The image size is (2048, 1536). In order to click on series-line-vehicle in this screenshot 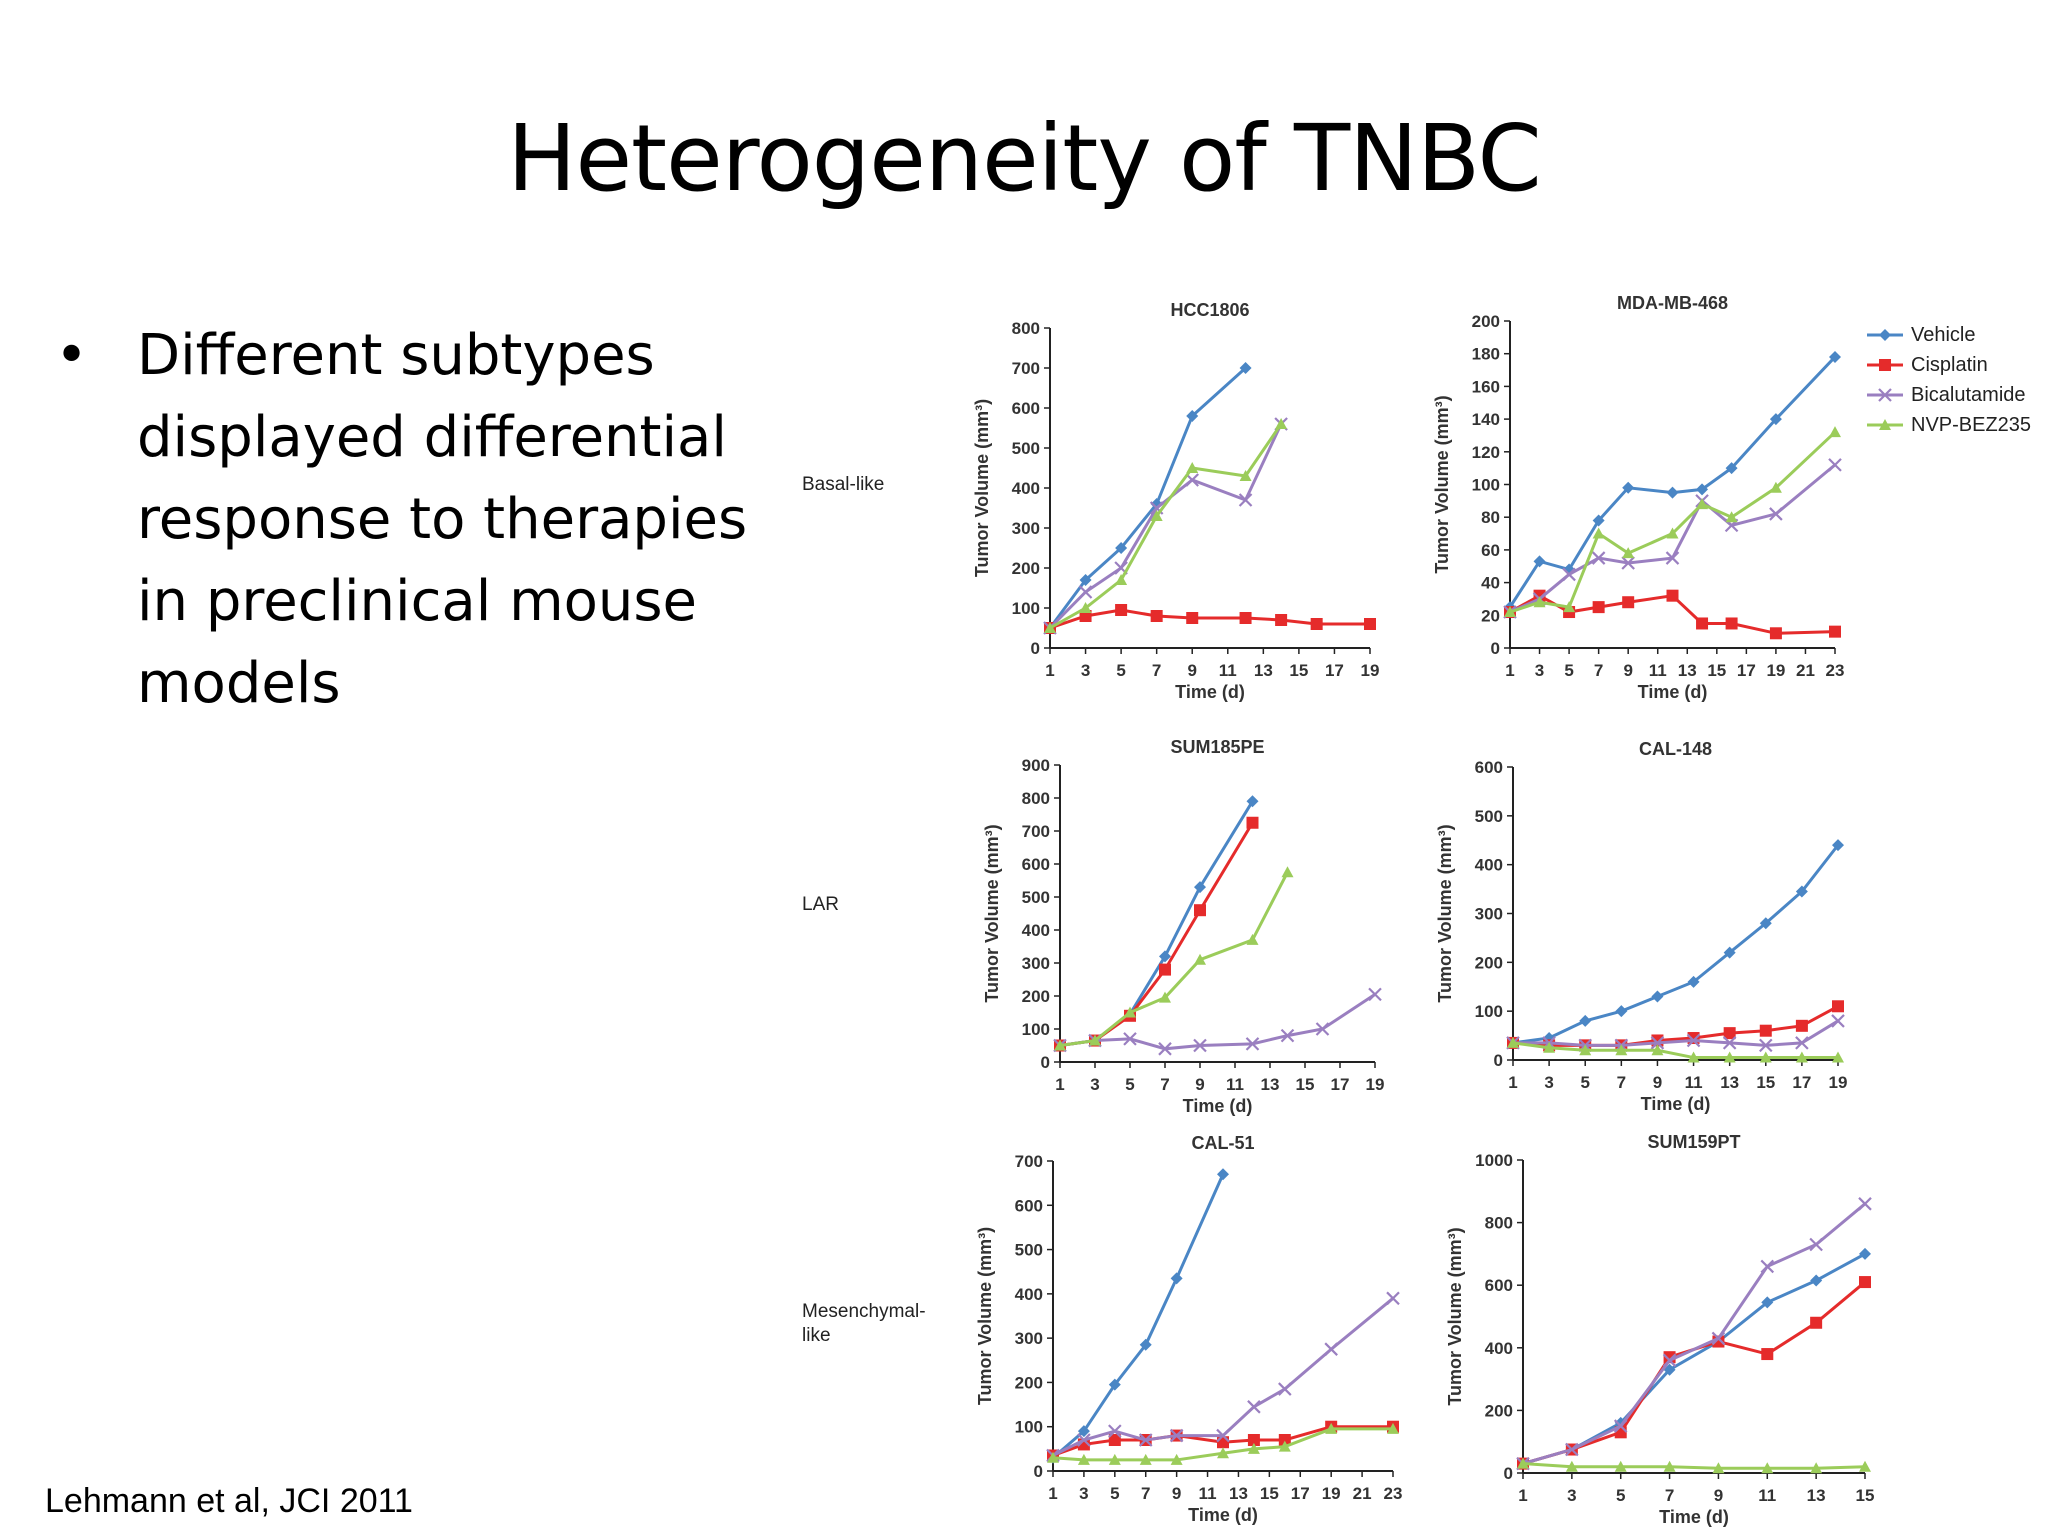, I will do `click(1672, 481)`.